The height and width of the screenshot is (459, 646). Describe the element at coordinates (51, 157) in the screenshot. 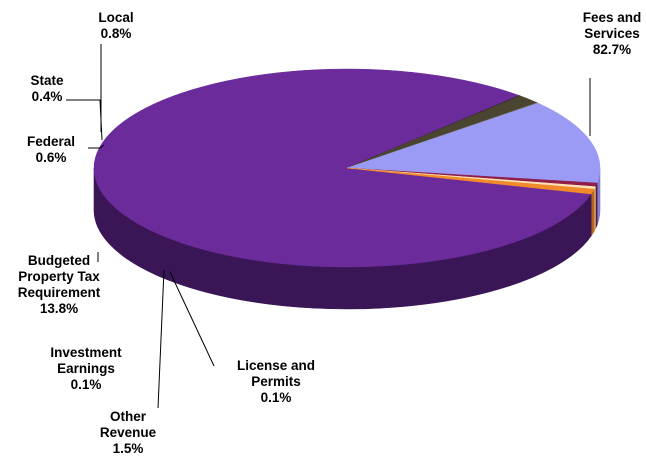

I see `slice-label-line: 0.6%` at that location.